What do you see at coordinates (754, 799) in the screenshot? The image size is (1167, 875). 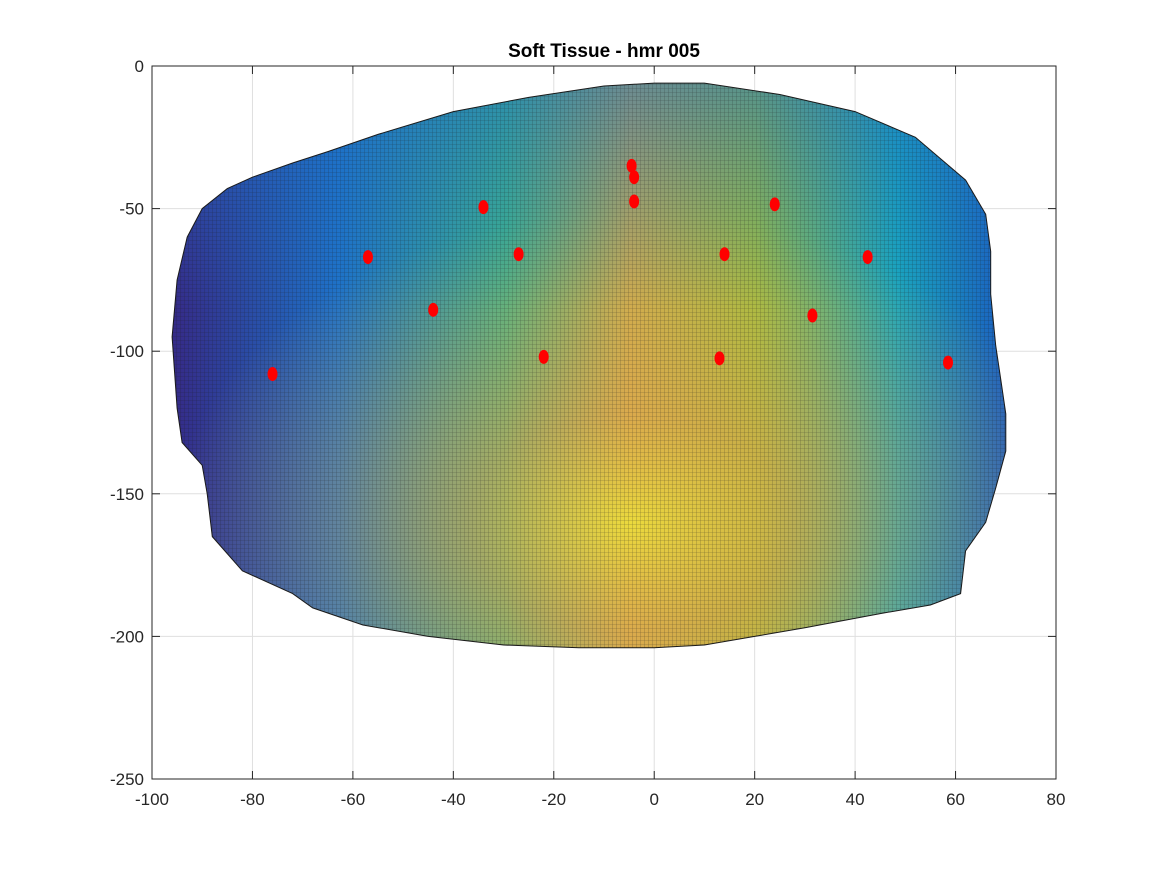 I see `x-tick-label-6: 20` at bounding box center [754, 799].